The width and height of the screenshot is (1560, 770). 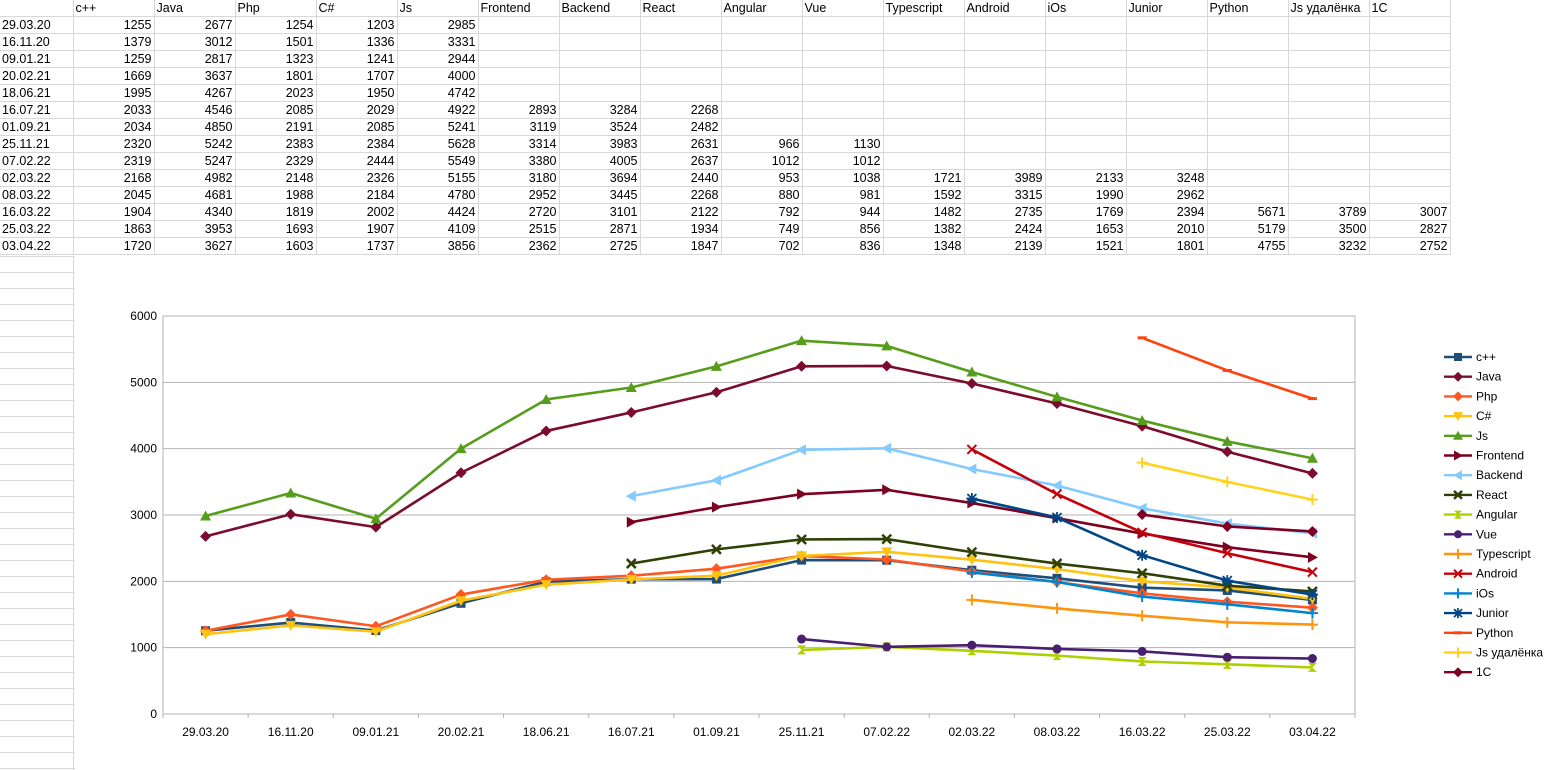 What do you see at coordinates (843, 144) in the screenshot?
I see `value-cell: 1130` at bounding box center [843, 144].